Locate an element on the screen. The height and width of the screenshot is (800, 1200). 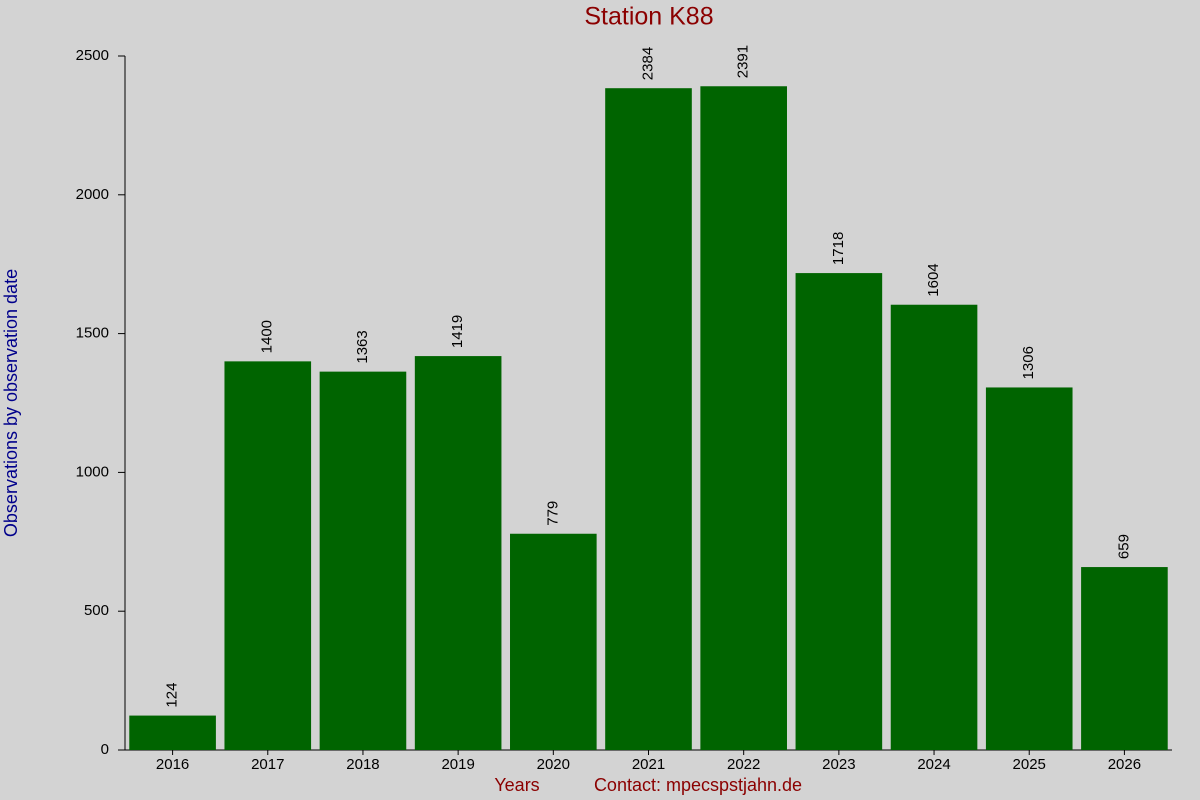
y-axis-label: Observations by observation date is located at coordinates (11, 403).